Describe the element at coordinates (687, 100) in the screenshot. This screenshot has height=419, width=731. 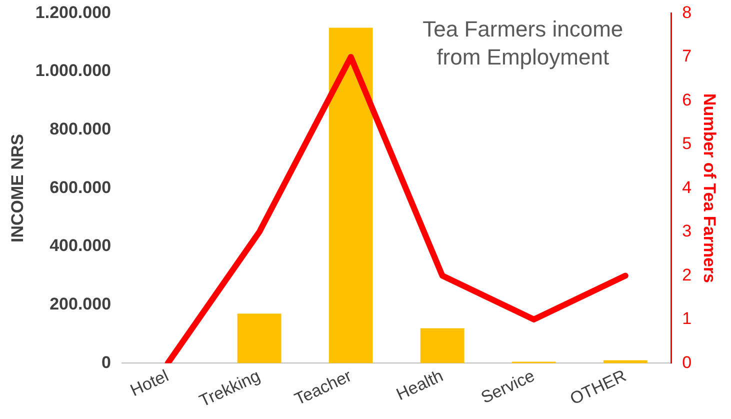
I see `y2-tick-label: 6` at that location.